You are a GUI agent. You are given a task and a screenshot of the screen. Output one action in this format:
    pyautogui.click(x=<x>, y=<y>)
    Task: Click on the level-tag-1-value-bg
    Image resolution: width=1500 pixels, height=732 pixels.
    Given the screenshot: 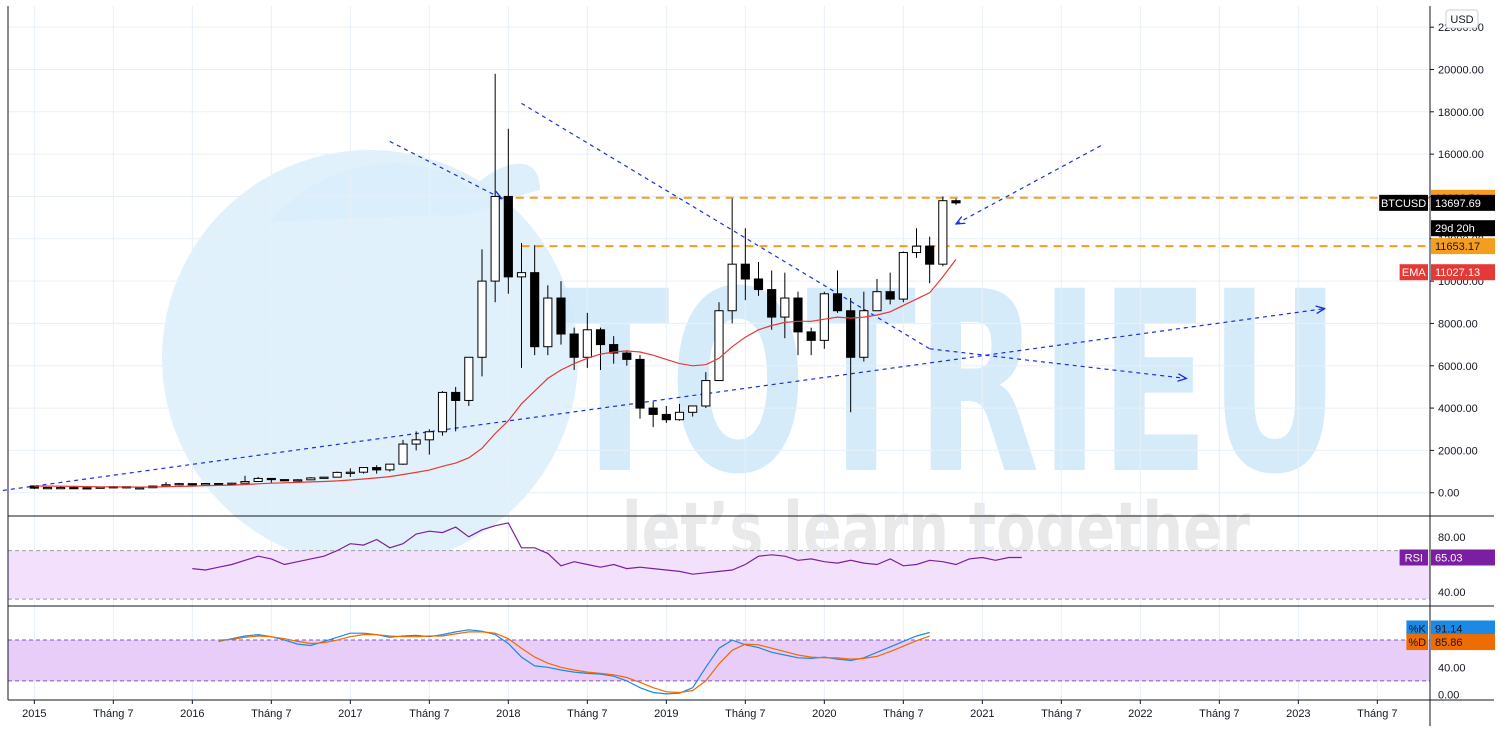 What is the action you would take?
    pyautogui.click(x=1463, y=246)
    